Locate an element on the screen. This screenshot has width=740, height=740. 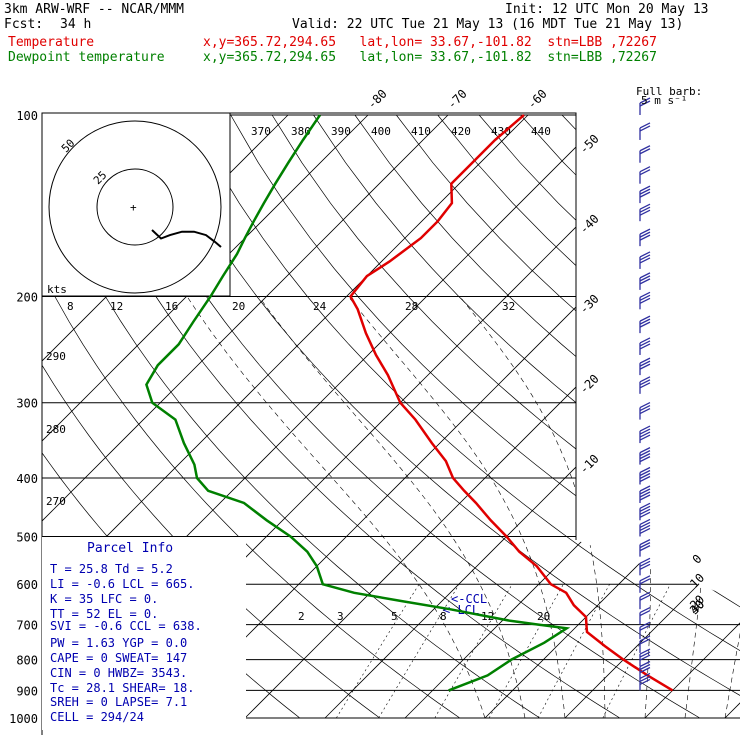
hodograph-trace is located at coordinates (186, 238).